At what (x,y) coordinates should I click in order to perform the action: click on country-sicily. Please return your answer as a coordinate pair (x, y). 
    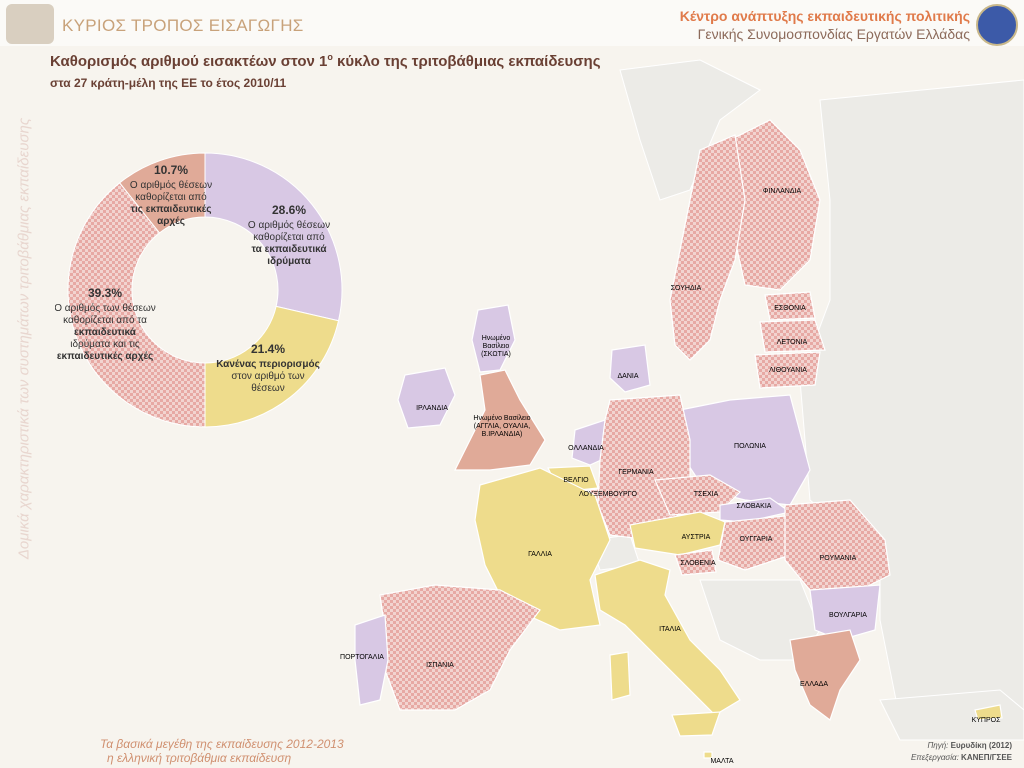
    Looking at the image, I should click on (696, 724).